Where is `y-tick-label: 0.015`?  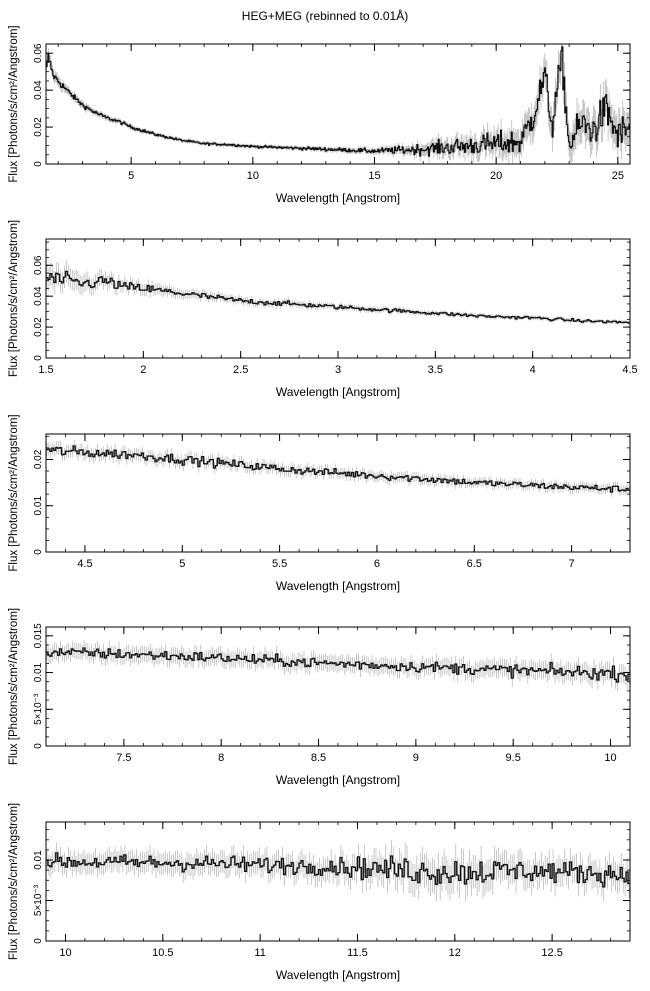
y-tick-label: 0.015 is located at coordinates (38, 635).